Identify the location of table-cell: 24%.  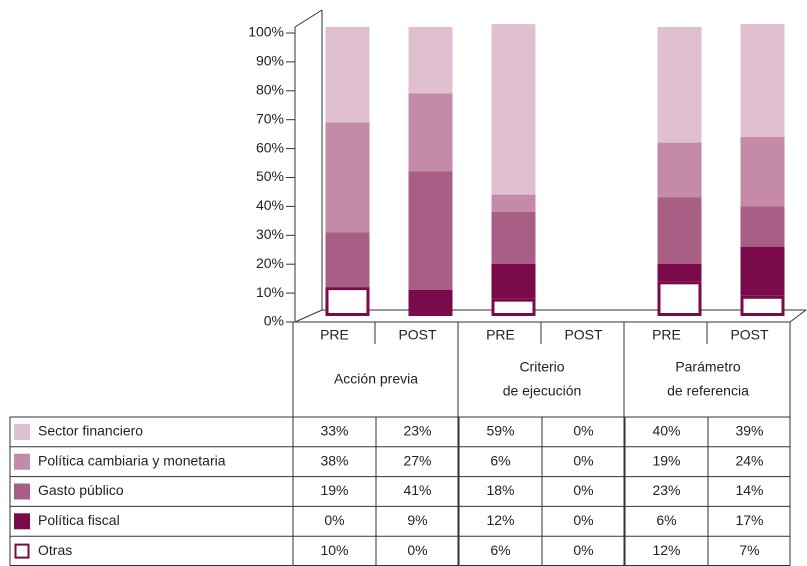
(749, 460).